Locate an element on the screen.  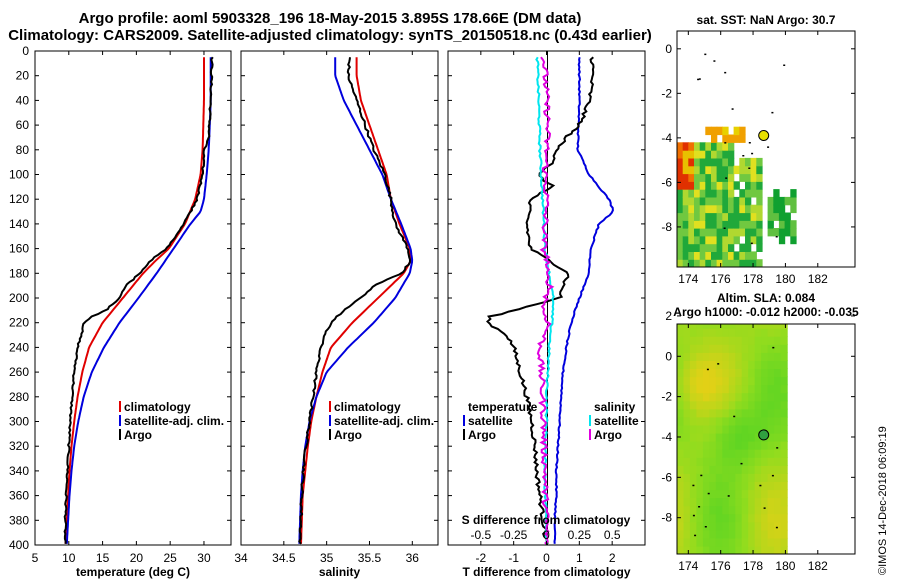
map-y-tick-label: -8 is located at coordinates (666, 518).